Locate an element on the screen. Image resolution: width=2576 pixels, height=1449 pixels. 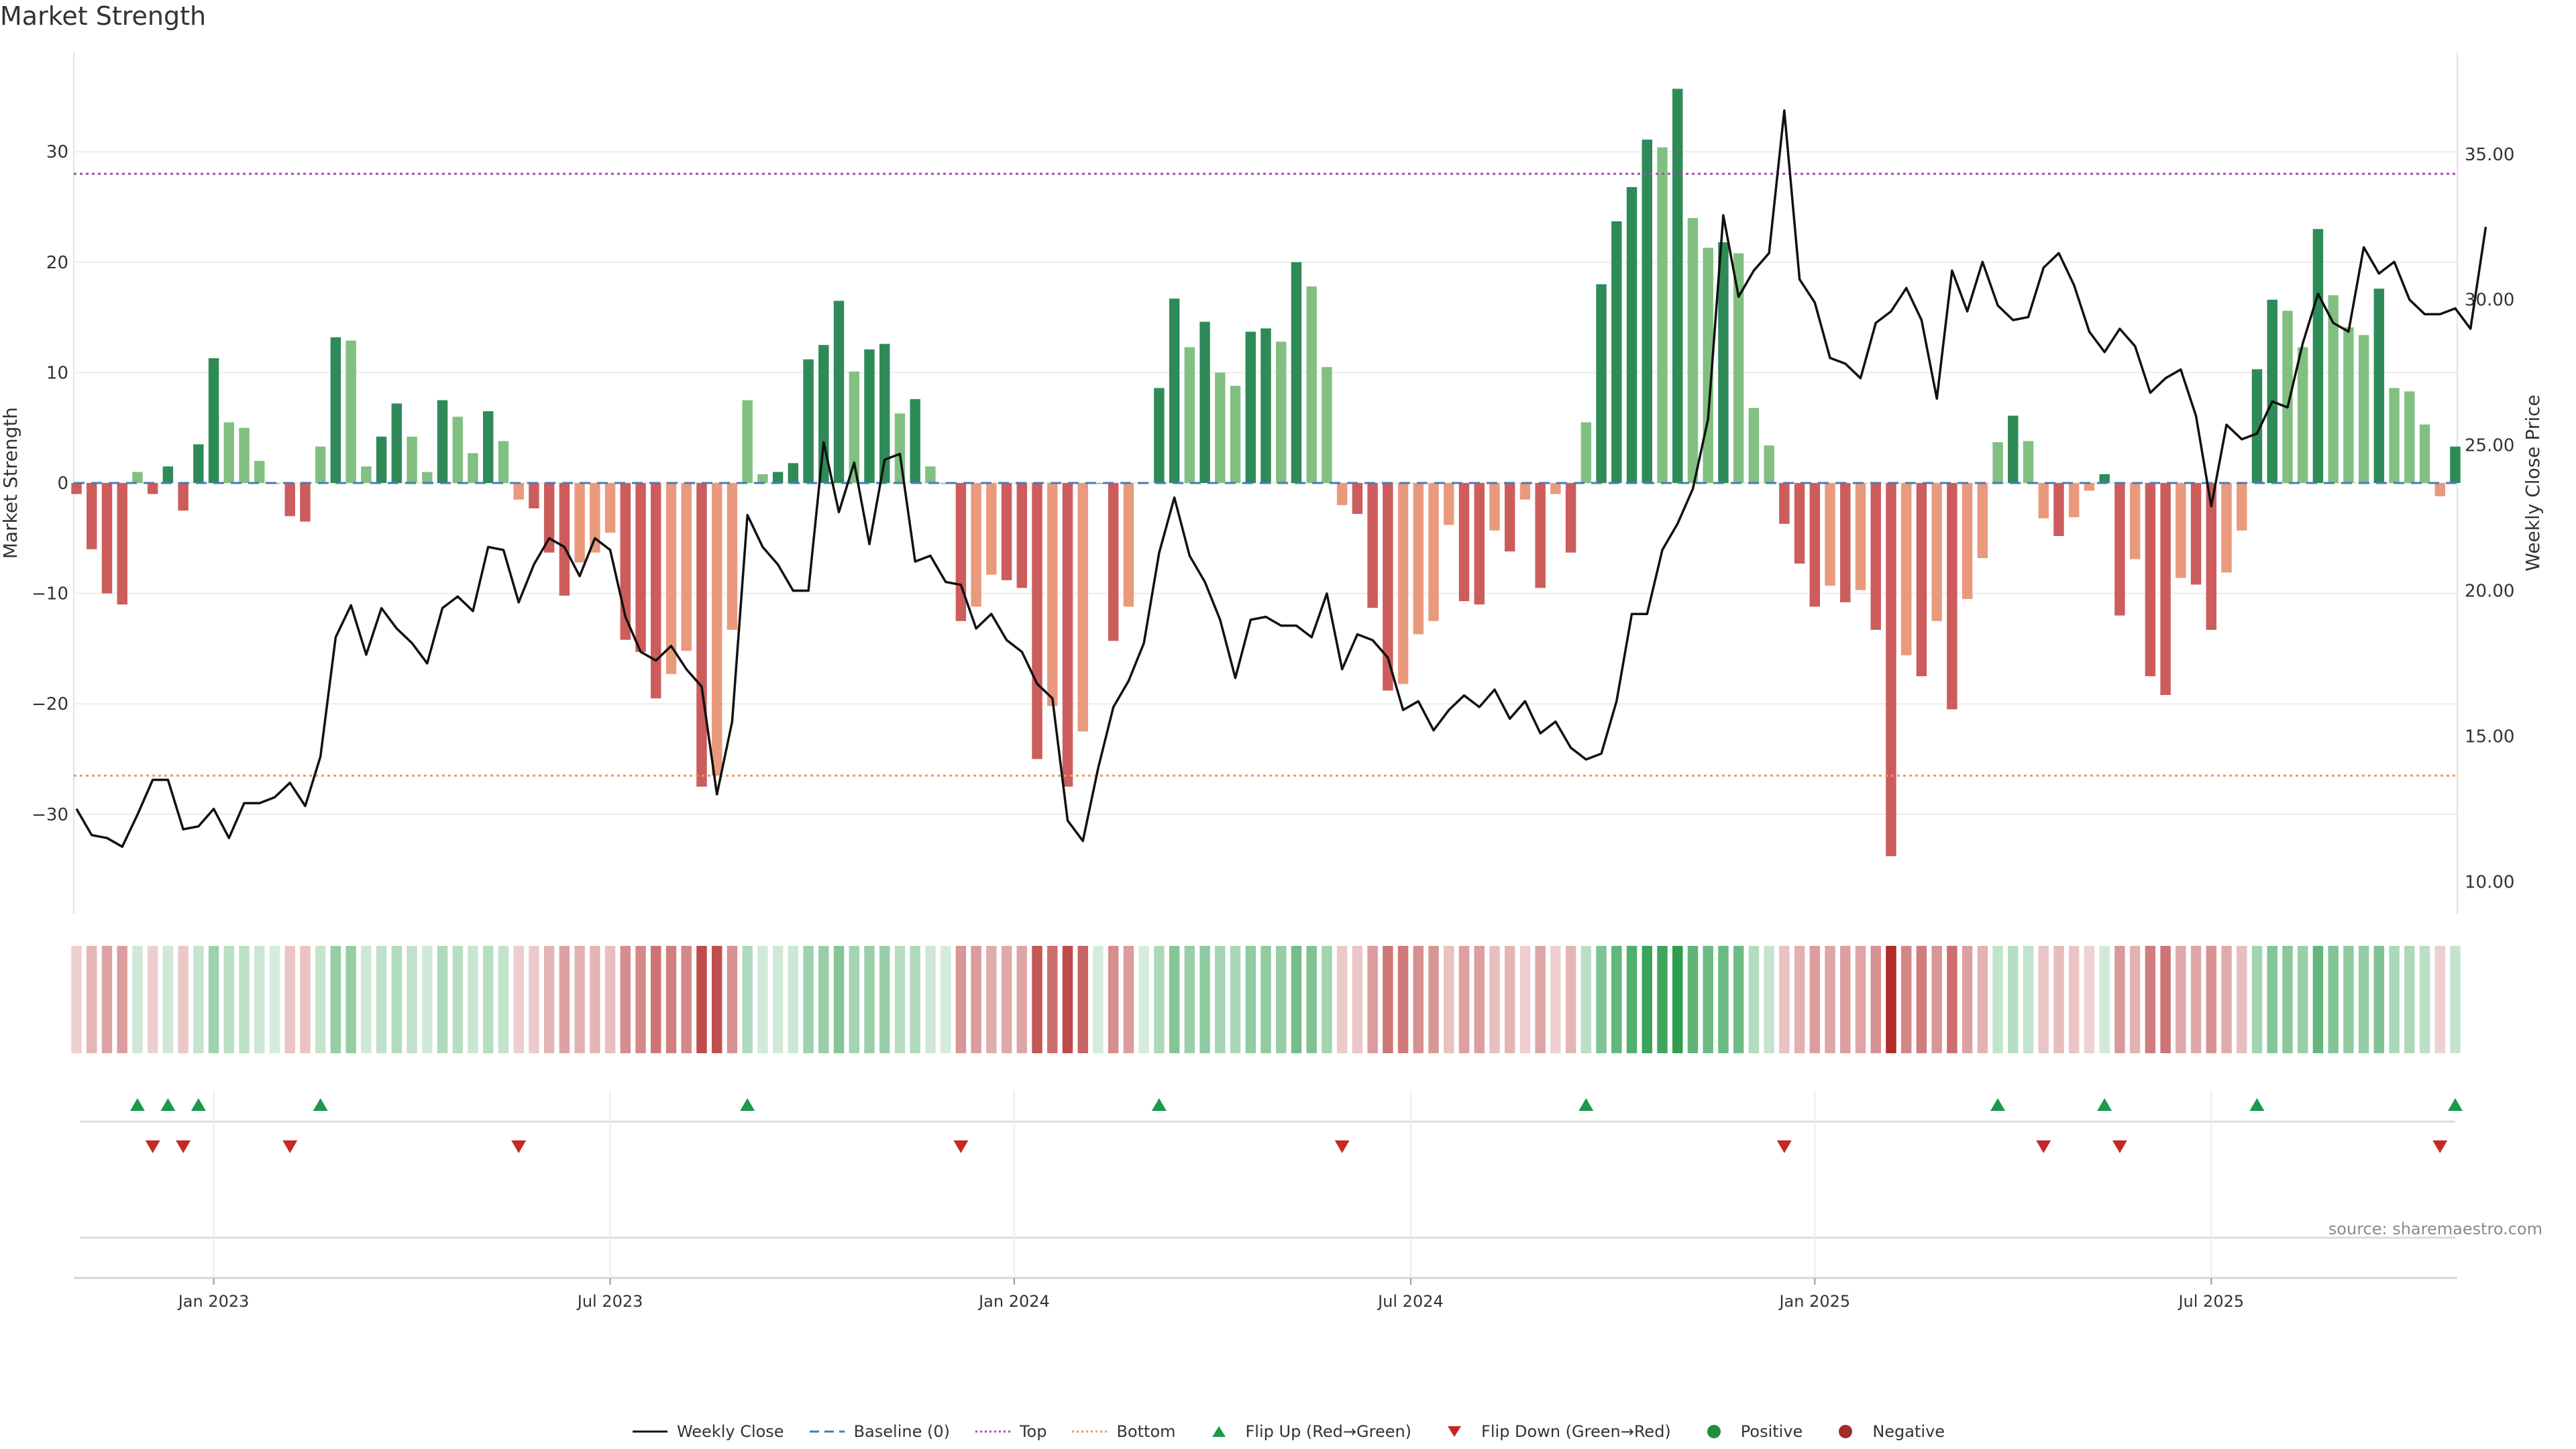
legend-label: Weekly Close is located at coordinates (730, 1431).